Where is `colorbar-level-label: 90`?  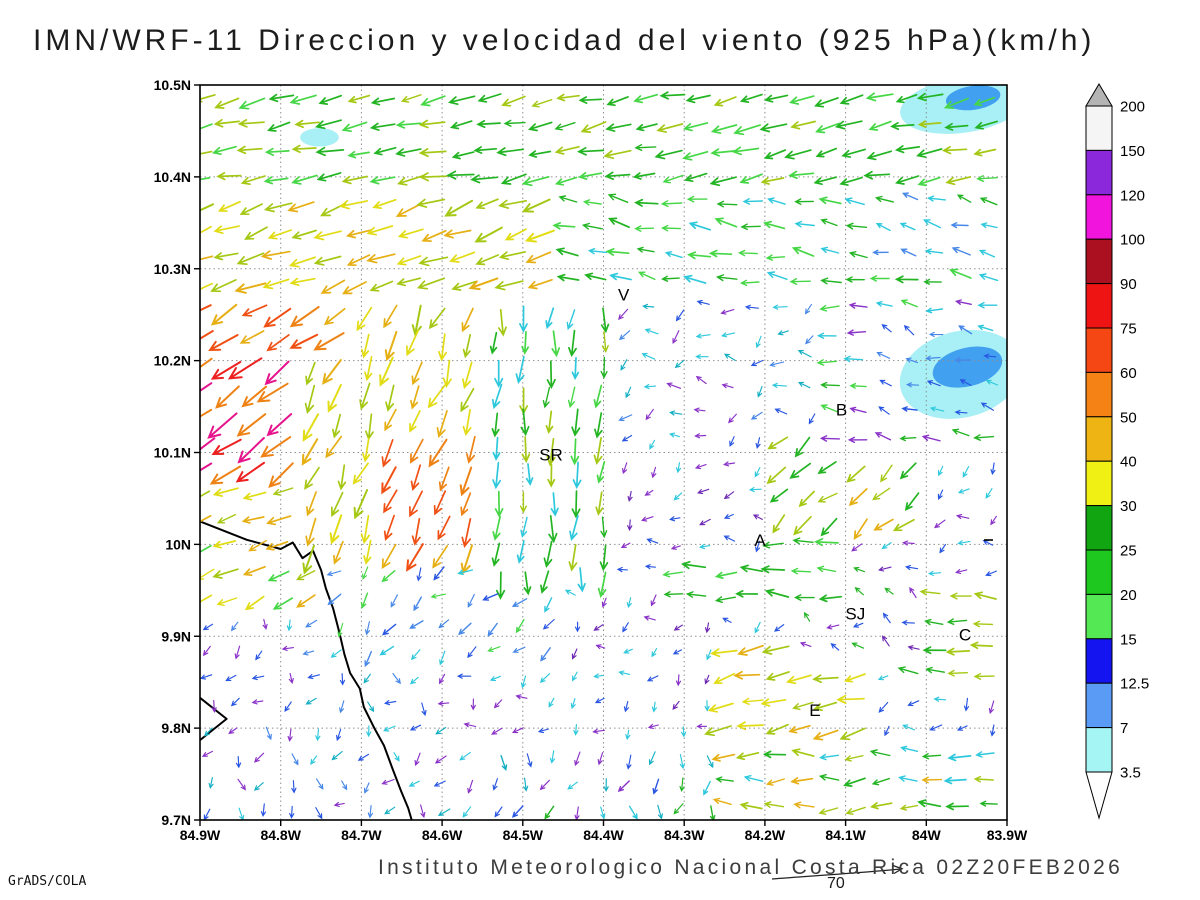
colorbar-level-label: 90 is located at coordinates (1128, 284).